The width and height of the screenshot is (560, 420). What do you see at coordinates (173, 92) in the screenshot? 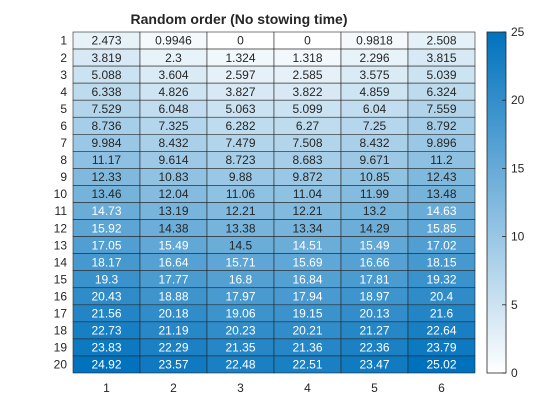
I see `cell-value-label: 4.826` at bounding box center [173, 92].